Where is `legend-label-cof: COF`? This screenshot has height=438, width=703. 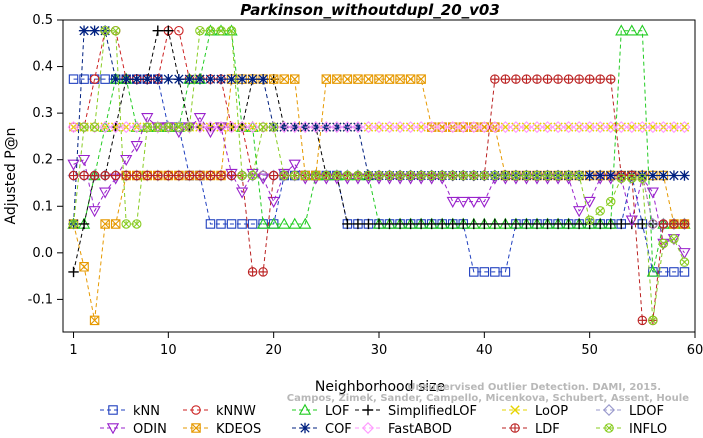
legend-label-cof: COF is located at coordinates (338, 428).